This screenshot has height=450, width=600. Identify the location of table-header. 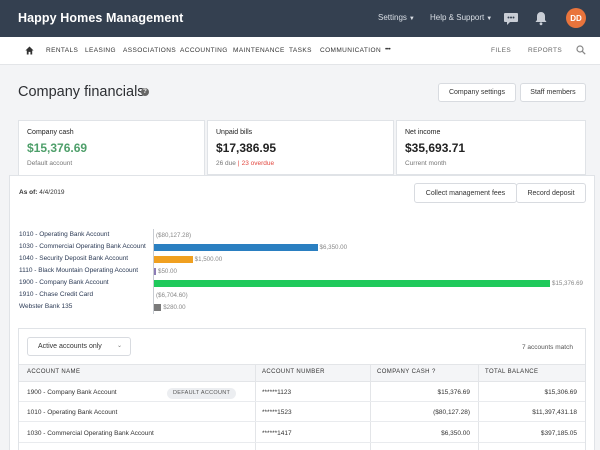
(302, 373).